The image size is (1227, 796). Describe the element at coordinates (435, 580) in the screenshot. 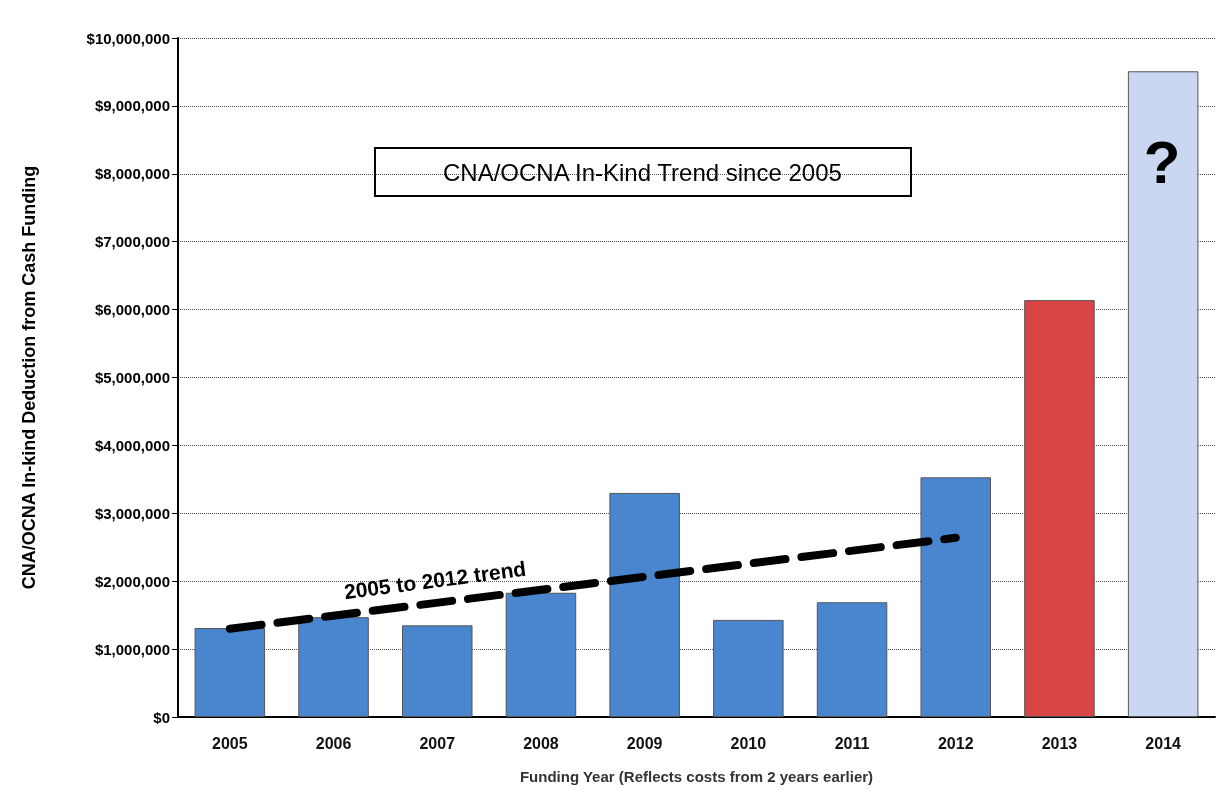

I see `annotation: 2005 to 2012 trend` at that location.